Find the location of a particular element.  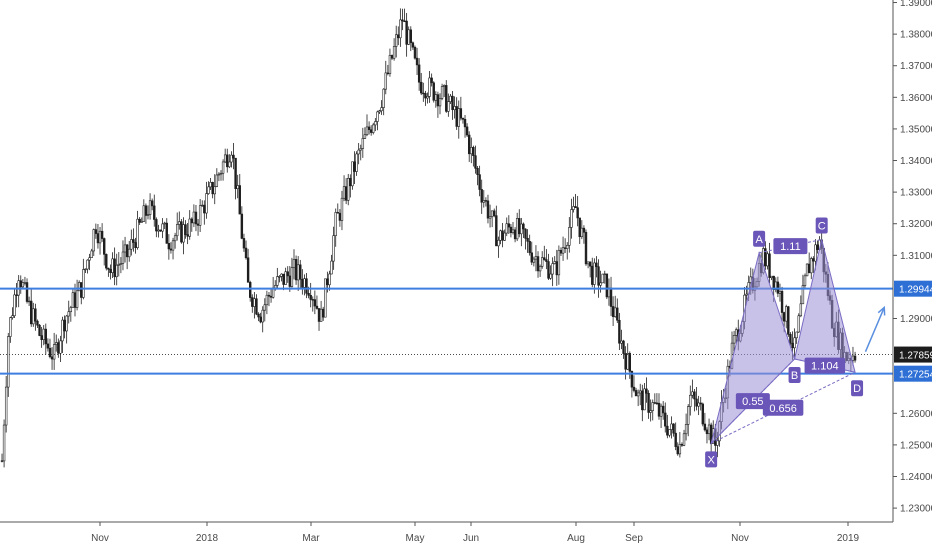

pattern-point-x: X is located at coordinates (711, 459).